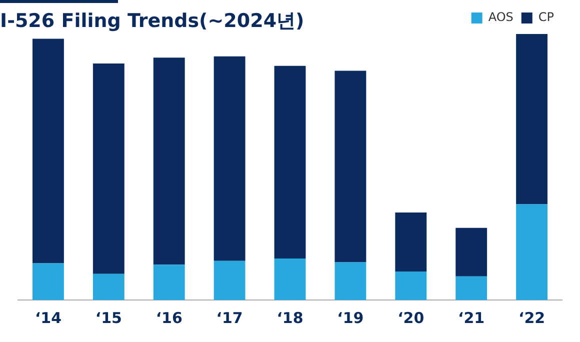 Image resolution: width=580 pixels, height=342 pixels. What do you see at coordinates (48, 317) in the screenshot?
I see `x-tick-label: ‘14` at bounding box center [48, 317].